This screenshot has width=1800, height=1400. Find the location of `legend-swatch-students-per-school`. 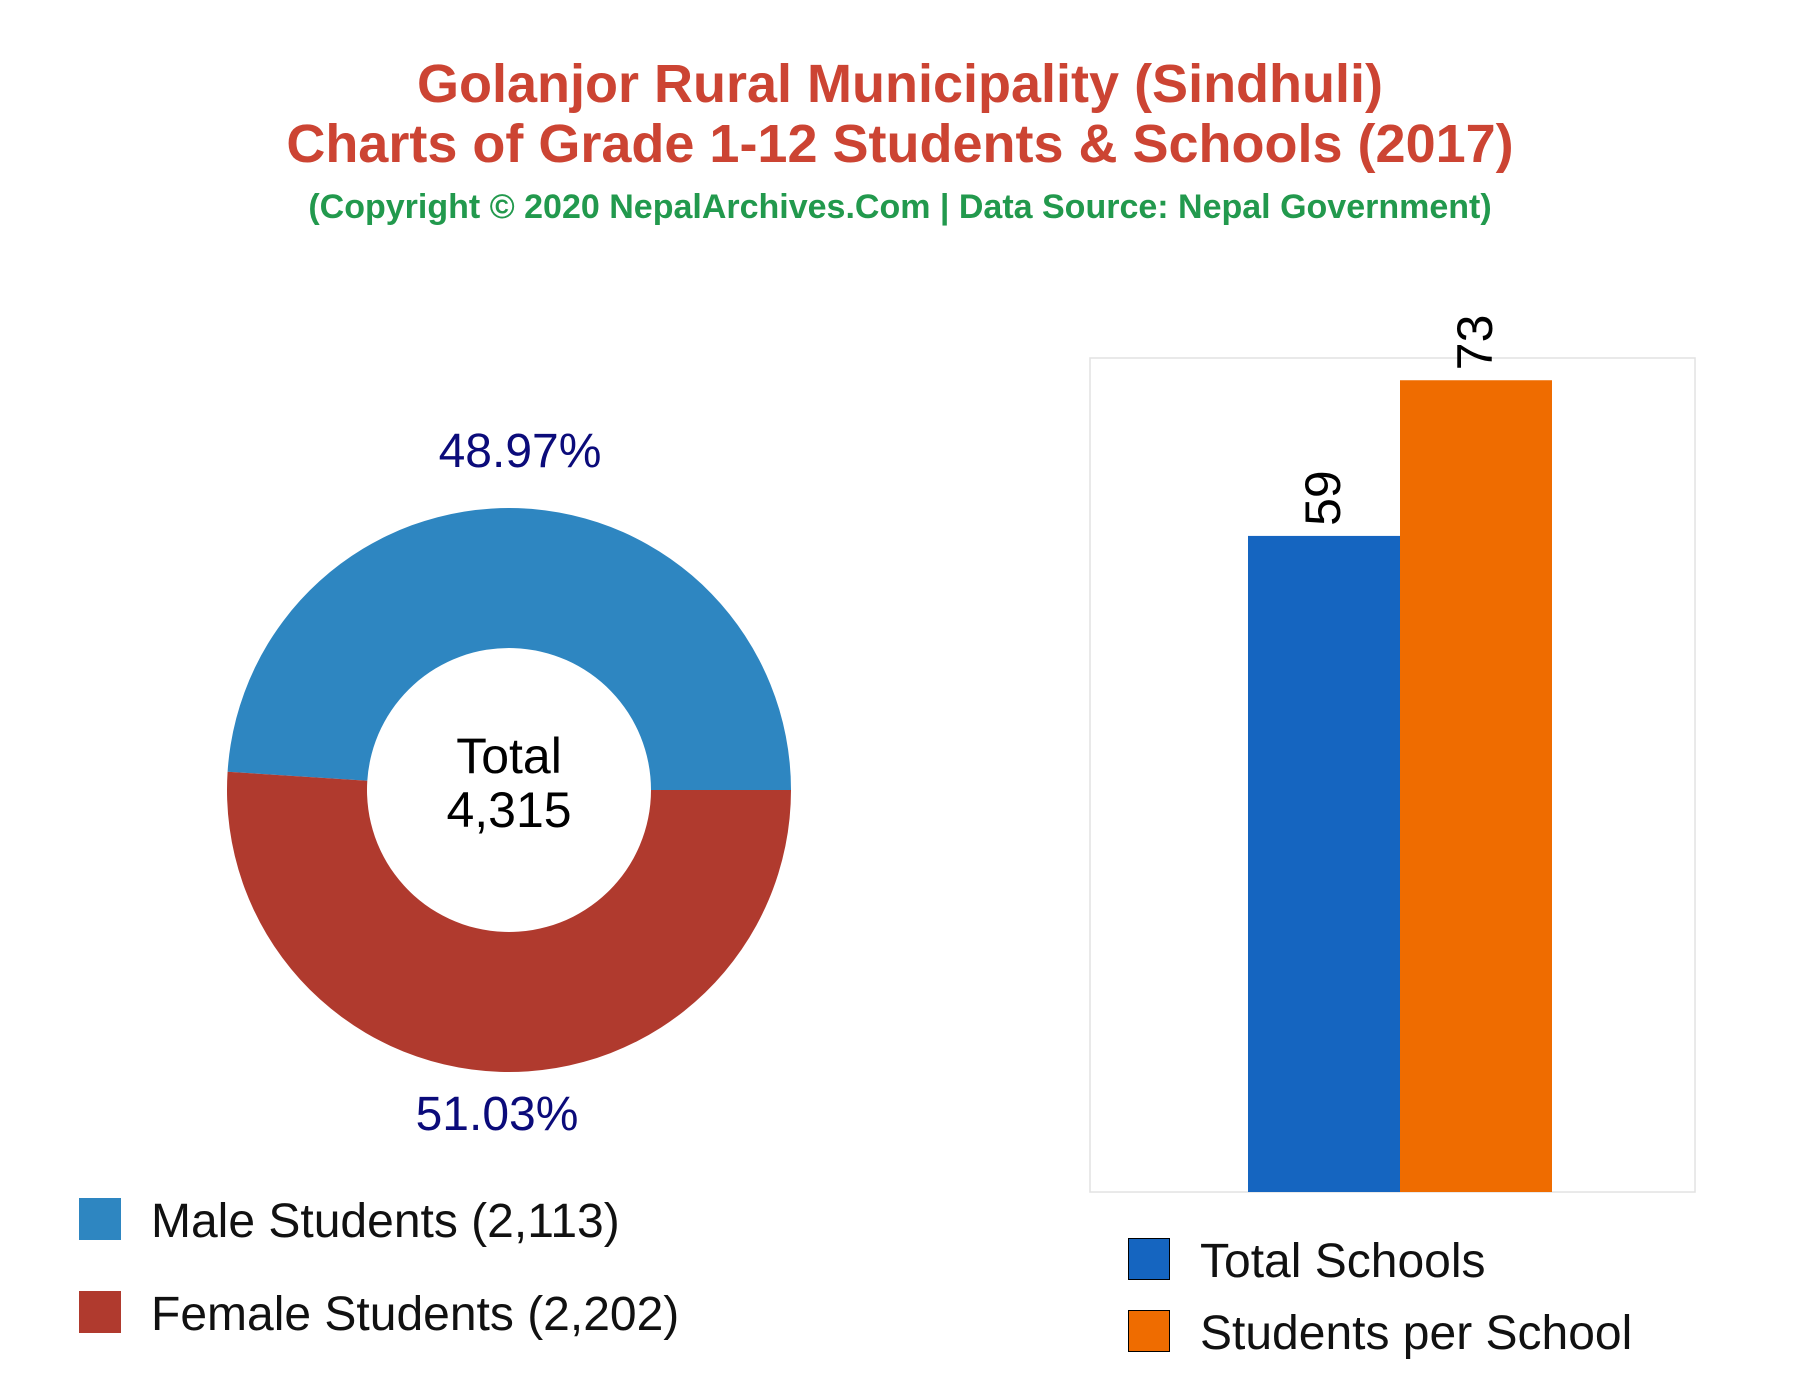

legend-swatch-students-per-school is located at coordinates (1149, 1331).